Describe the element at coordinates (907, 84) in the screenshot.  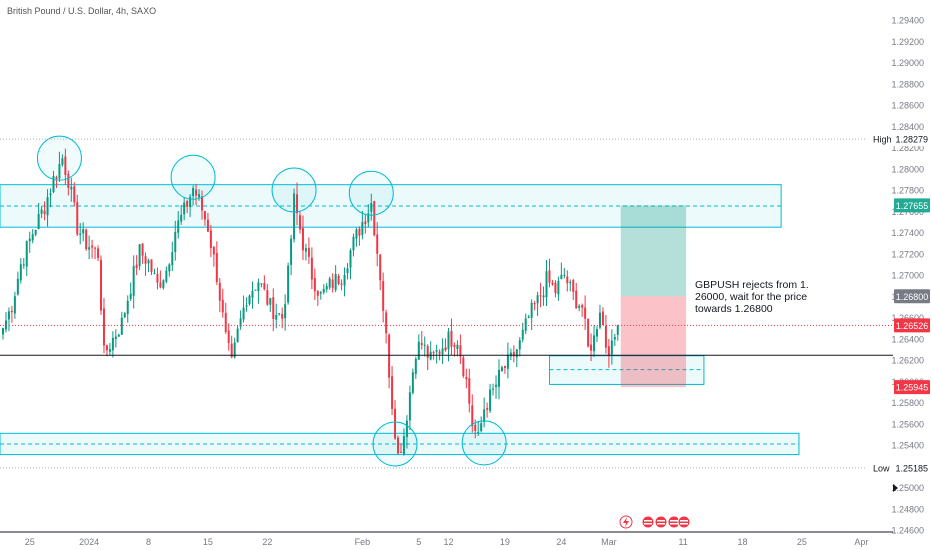
I see `y-tick-label: 1.28800` at that location.